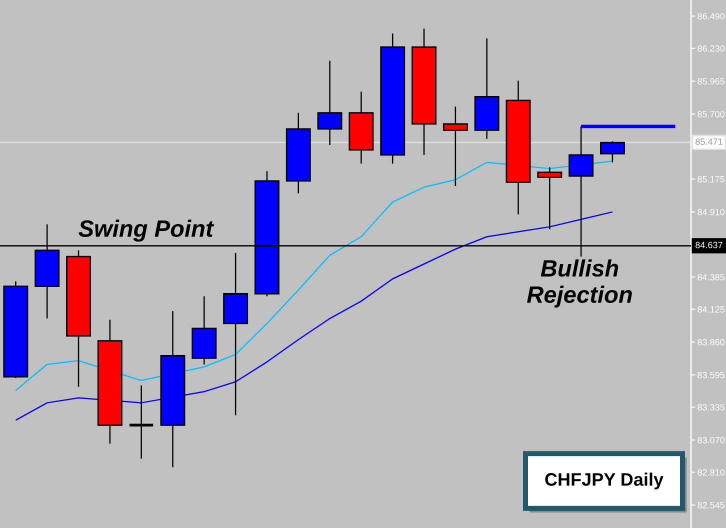 This screenshot has height=528, width=726. What do you see at coordinates (711, 81) in the screenshot?
I see `y-tick-label: 85.965` at bounding box center [711, 81].